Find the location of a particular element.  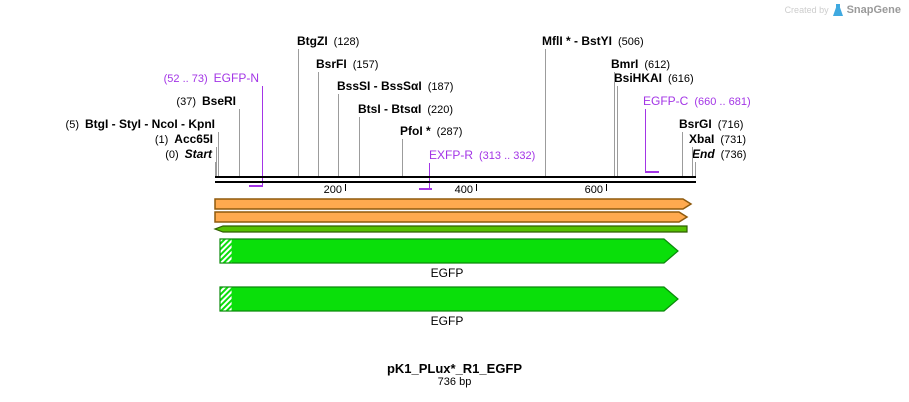

site-name: BssSI - BssSαI is located at coordinates (379, 86).